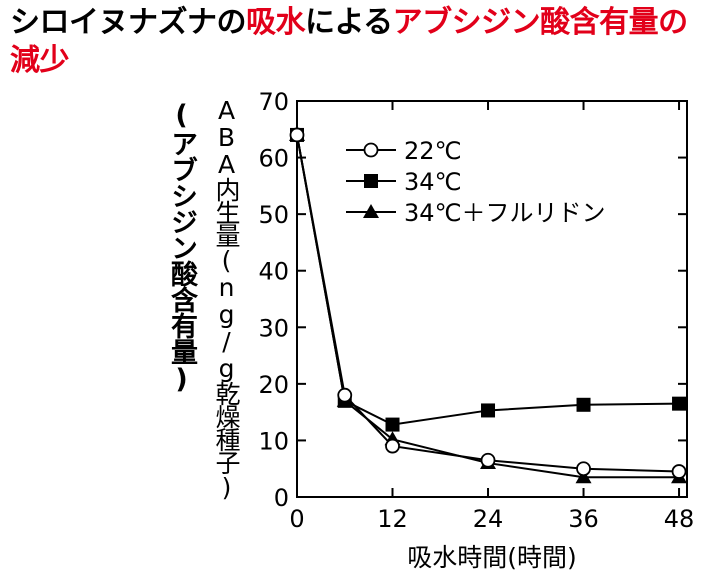  Describe the element at coordinates (273, 441) in the screenshot. I see `y-tick-label: 10` at that location.